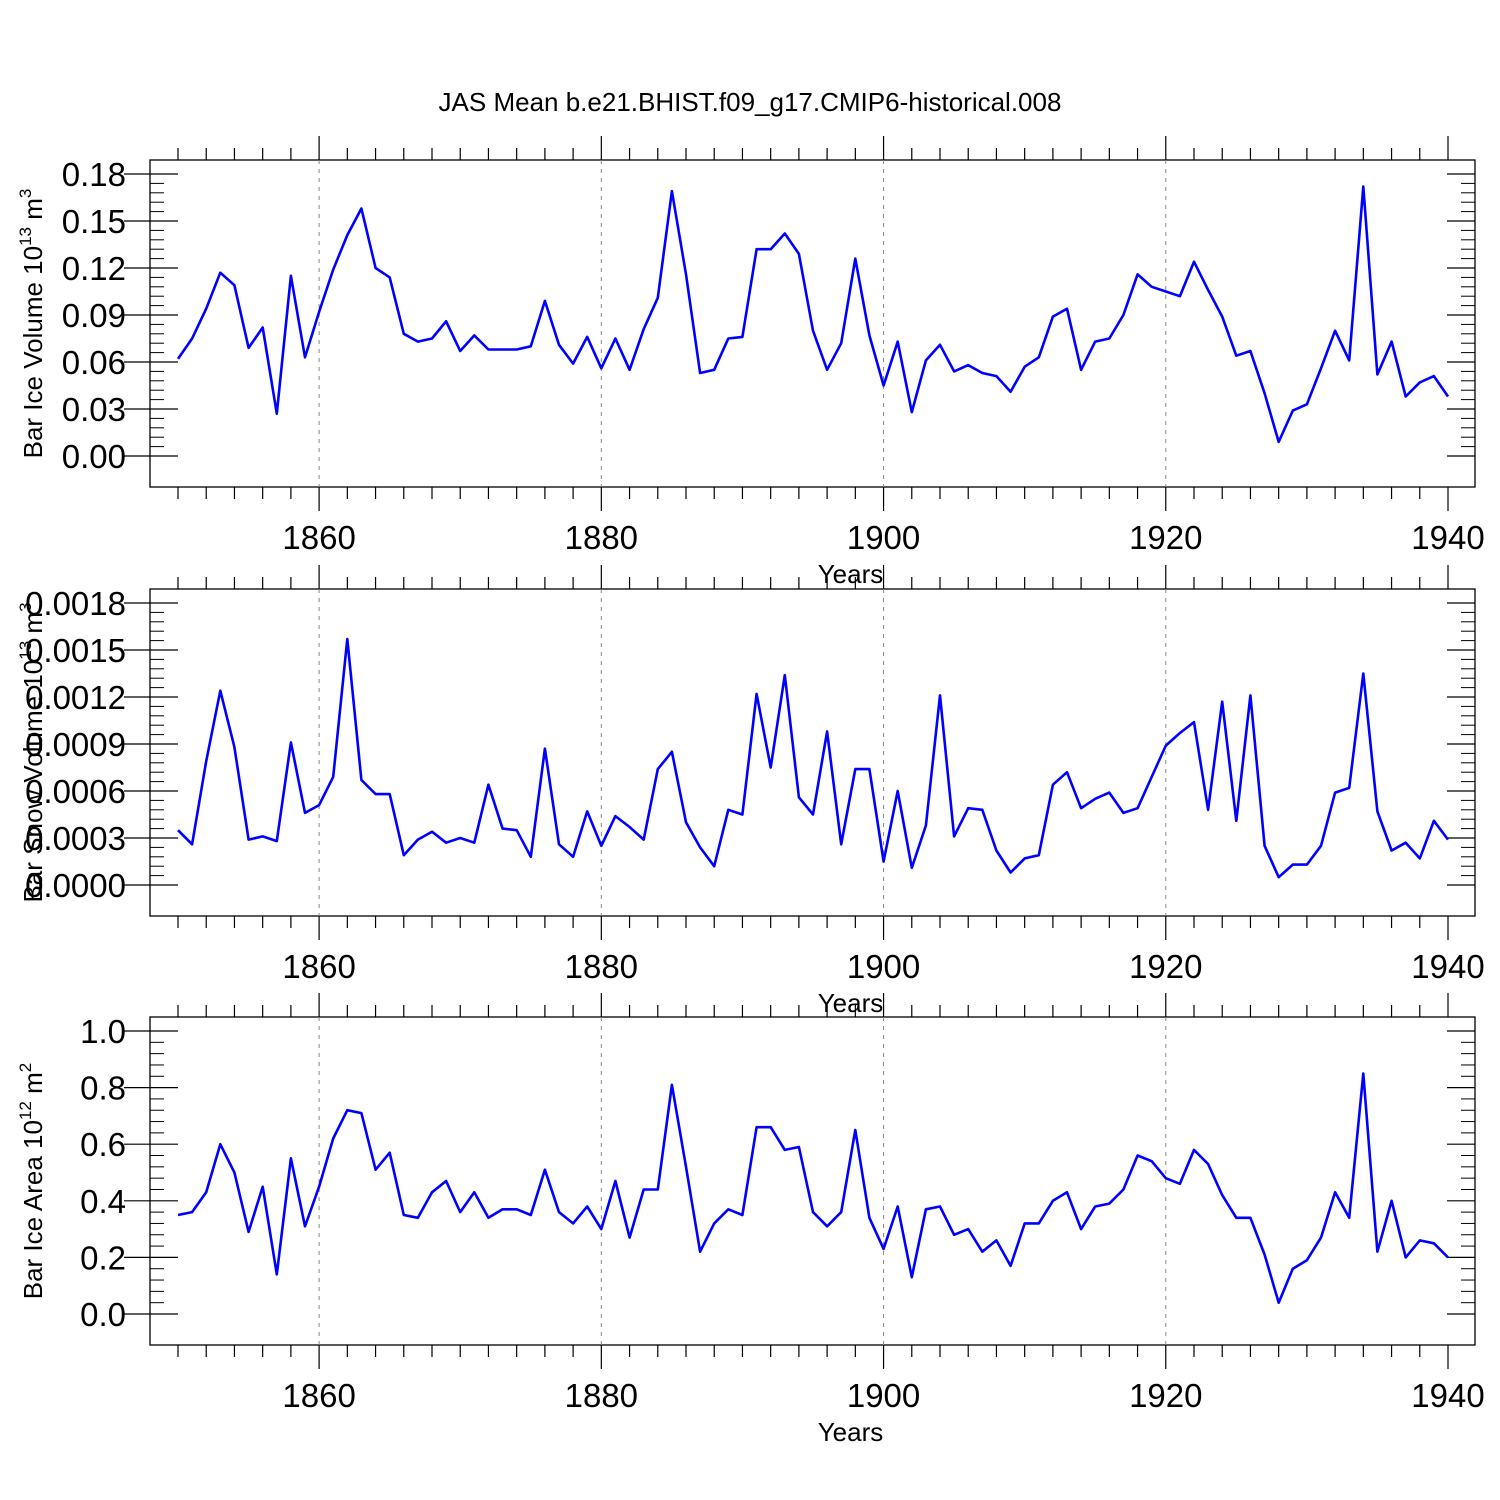 This screenshot has width=1500, height=1500. Describe the element at coordinates (25, 650) in the screenshot. I see `chart-snow-volume-ylabel-exp: 13` at that location.